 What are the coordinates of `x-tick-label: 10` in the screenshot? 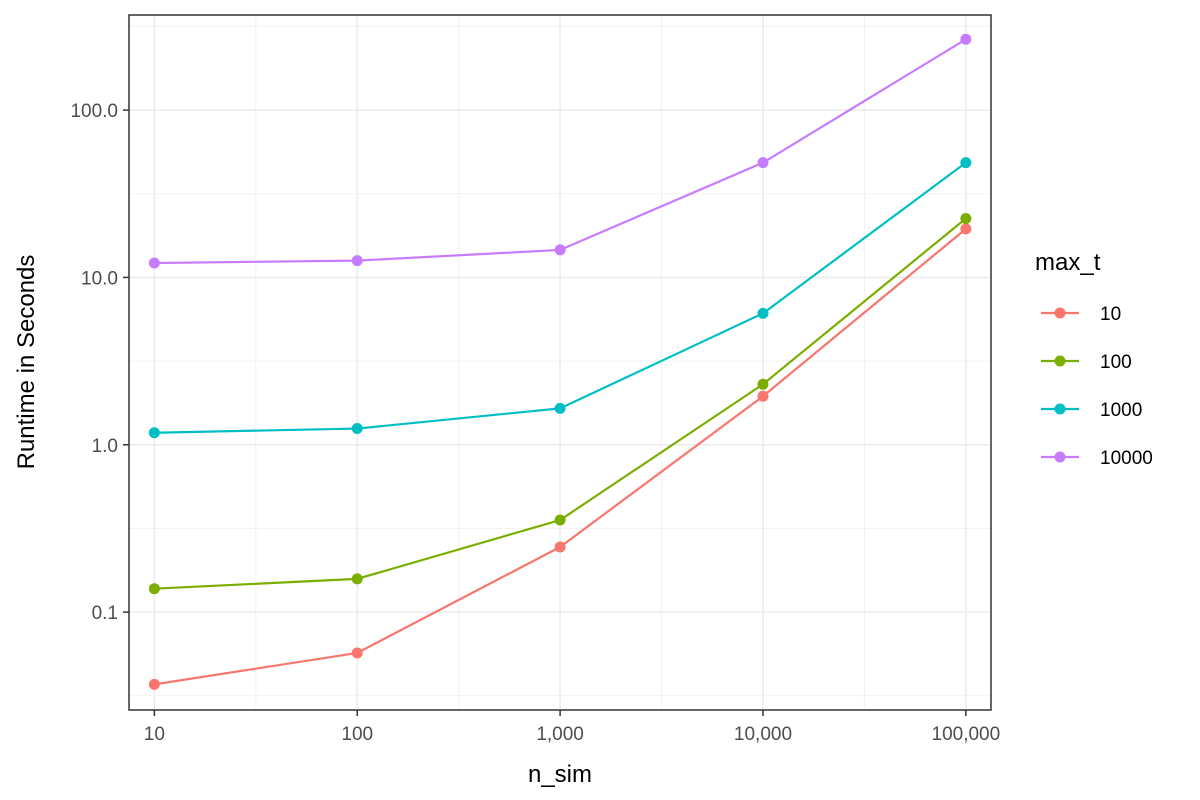 It's located at (154, 734).